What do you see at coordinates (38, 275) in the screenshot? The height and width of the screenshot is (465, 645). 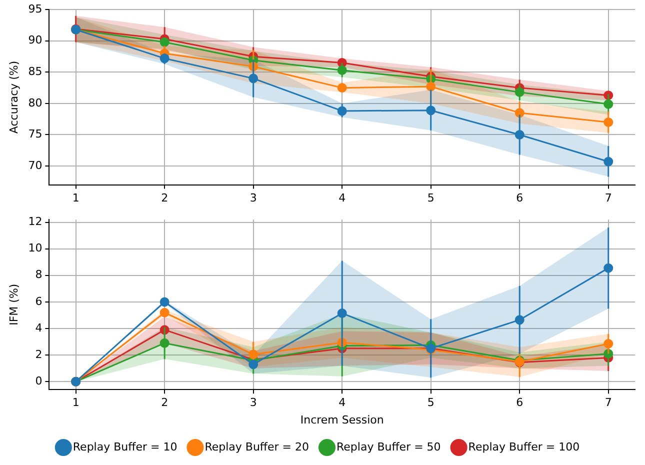 I see `y-tick-label: 8` at bounding box center [38, 275].